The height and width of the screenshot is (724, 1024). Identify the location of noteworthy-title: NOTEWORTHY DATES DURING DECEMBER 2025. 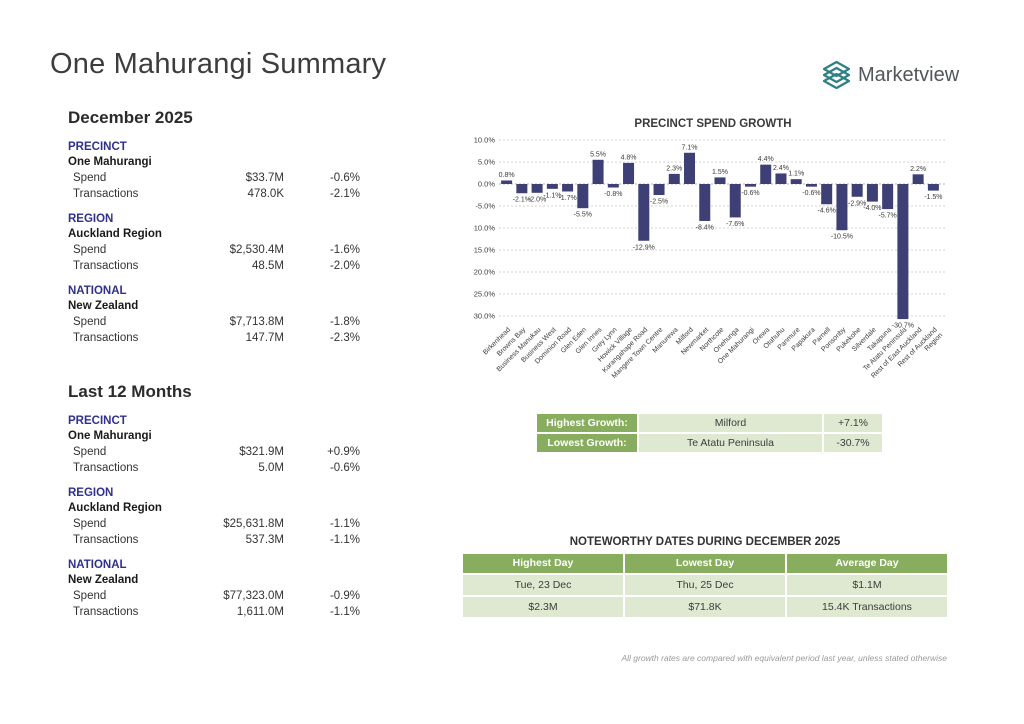
(705, 542).